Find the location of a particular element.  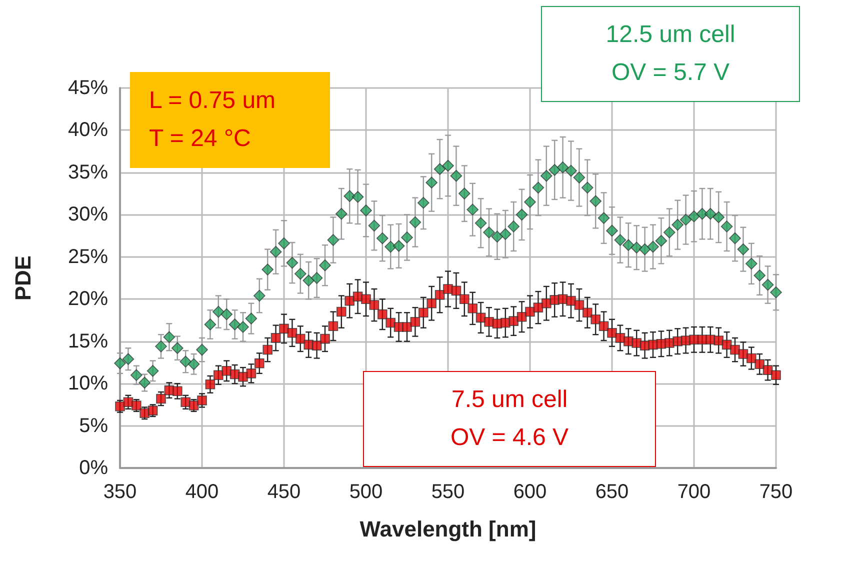

y-tick-label: 40% is located at coordinates (88, 130).